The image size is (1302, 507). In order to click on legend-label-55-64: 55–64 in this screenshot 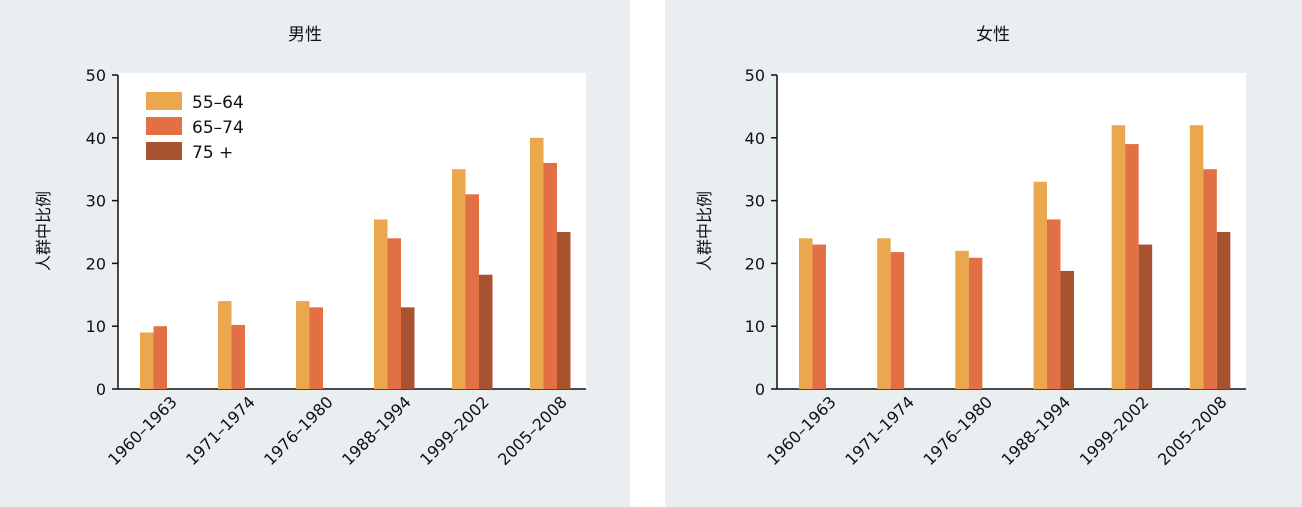, I will do `click(218, 103)`.